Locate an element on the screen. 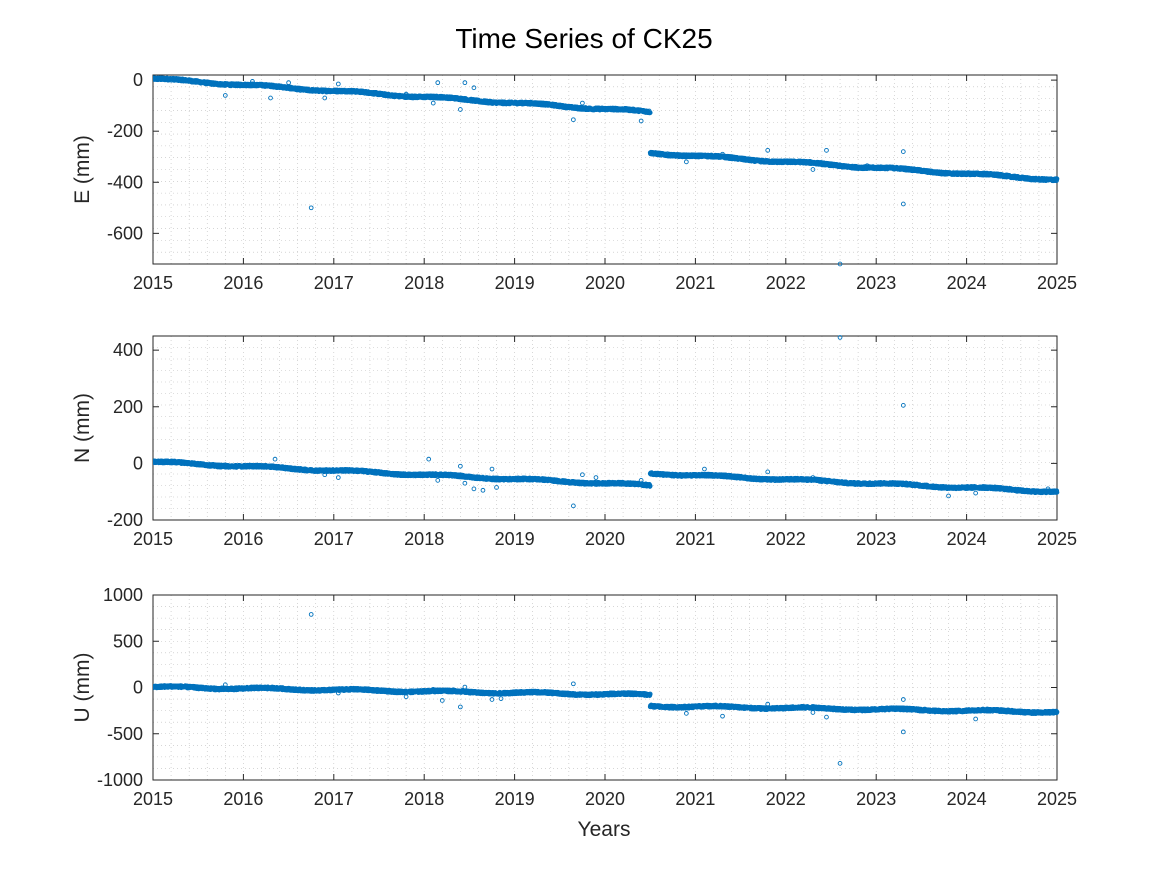 This screenshot has height=880, width=1167. y-axis-label: E (mm) is located at coordinates (82, 169).